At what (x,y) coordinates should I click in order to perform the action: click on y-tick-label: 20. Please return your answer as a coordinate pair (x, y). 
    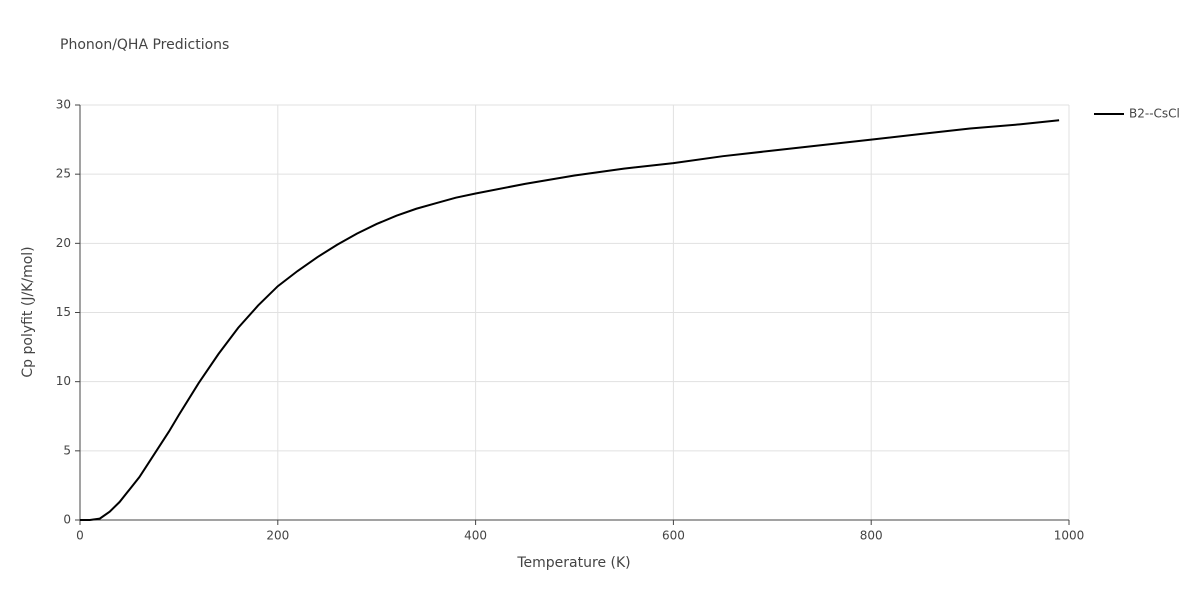
    Looking at the image, I should click on (63, 243).